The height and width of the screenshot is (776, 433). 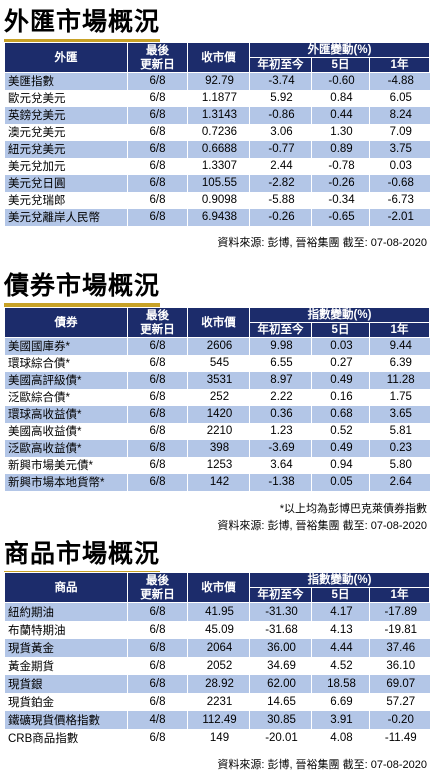 What do you see at coordinates (399, 98) in the screenshot?
I see `row-1y: 6.05` at bounding box center [399, 98].